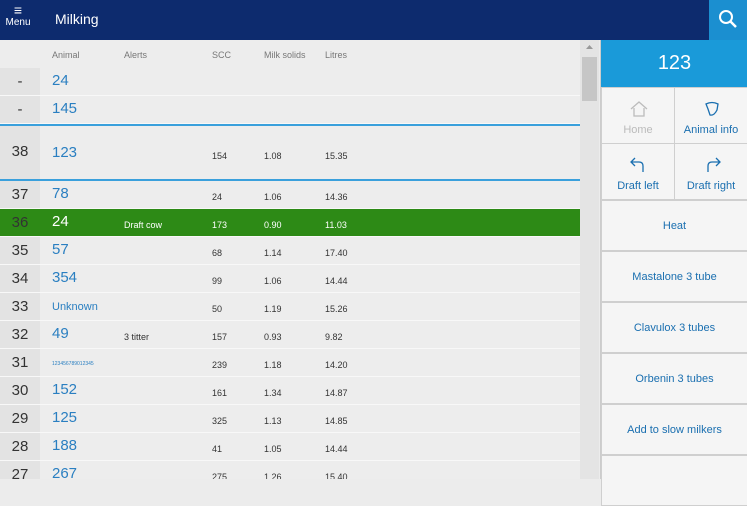  I want to click on animal-cell: 123, so click(65, 152).